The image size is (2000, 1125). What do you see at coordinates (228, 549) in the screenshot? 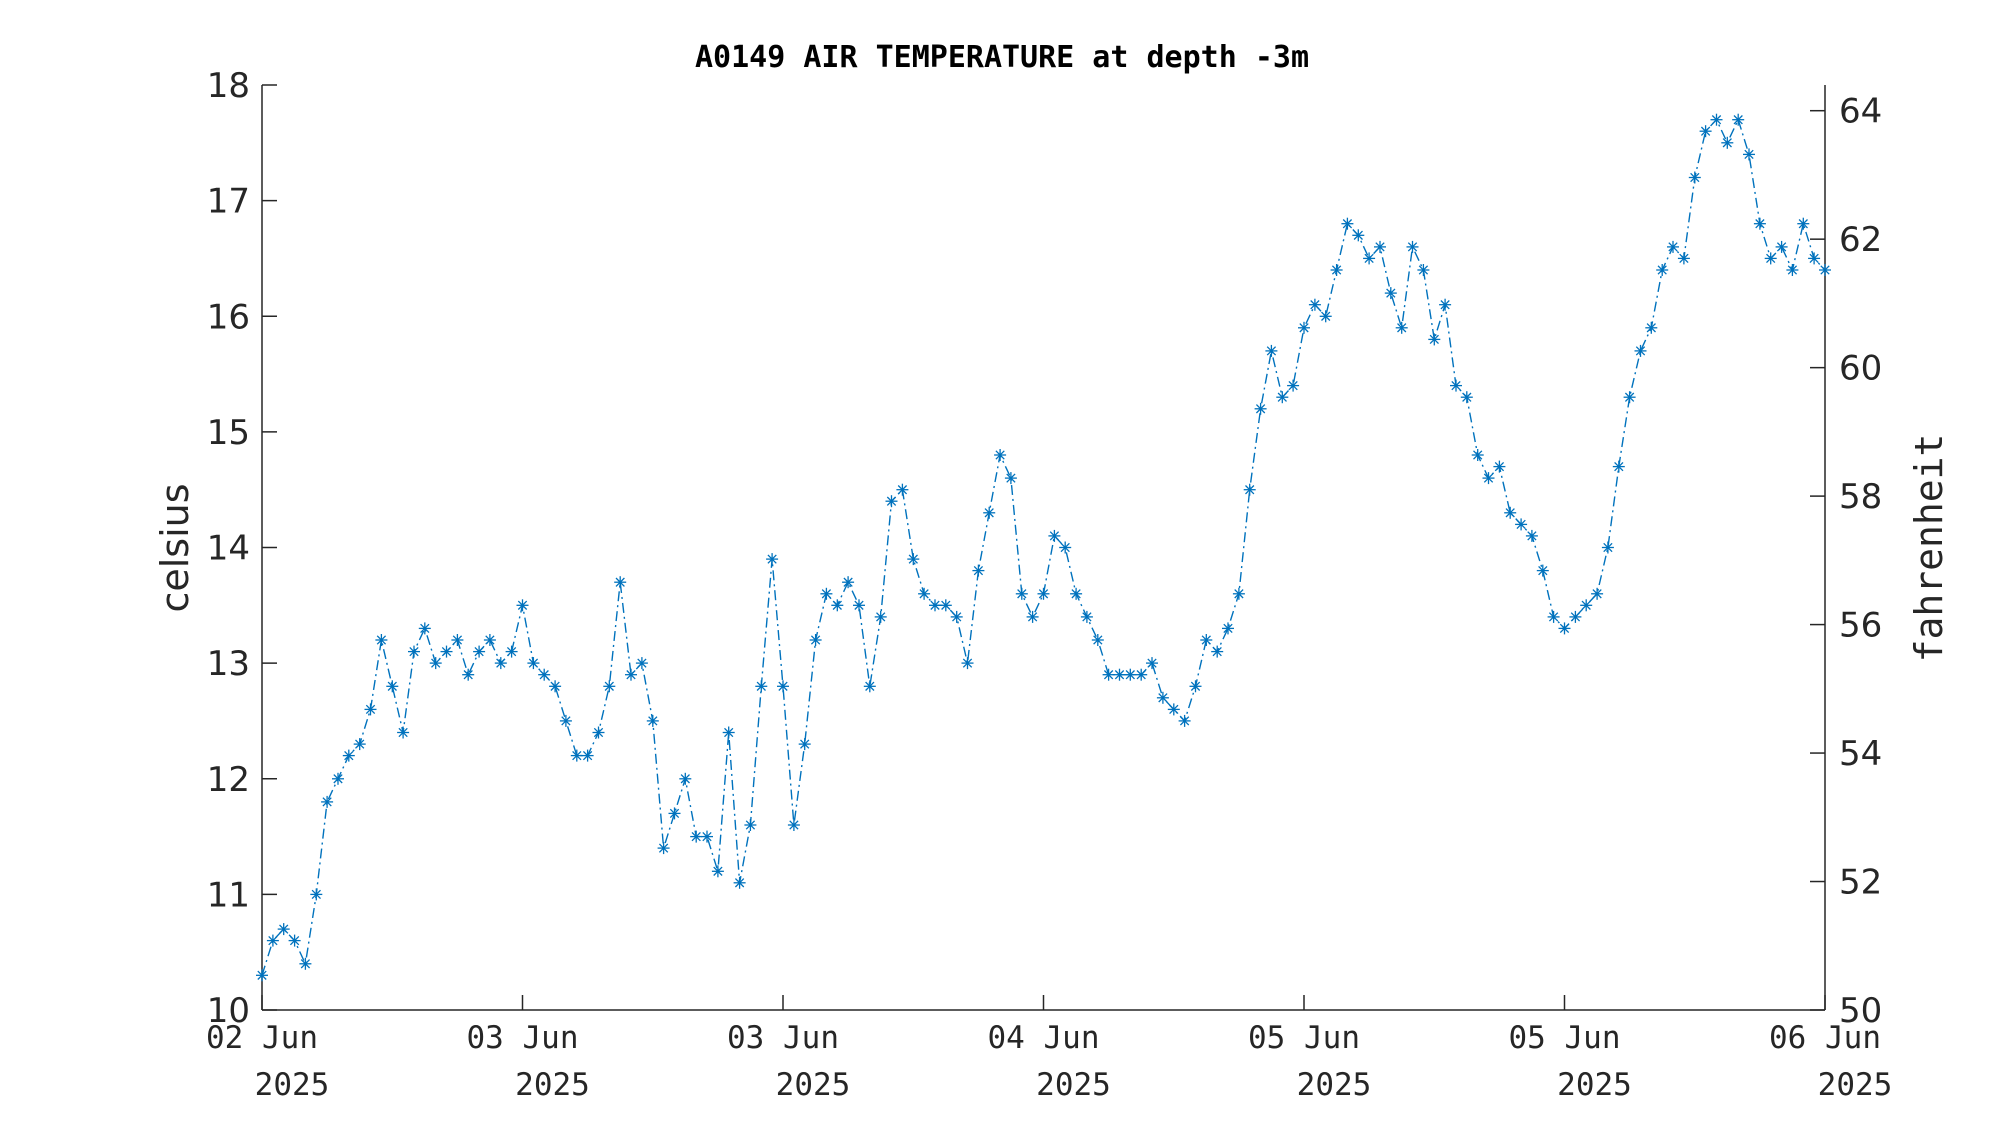
I see `y-tick-label-left: 14` at bounding box center [228, 549].